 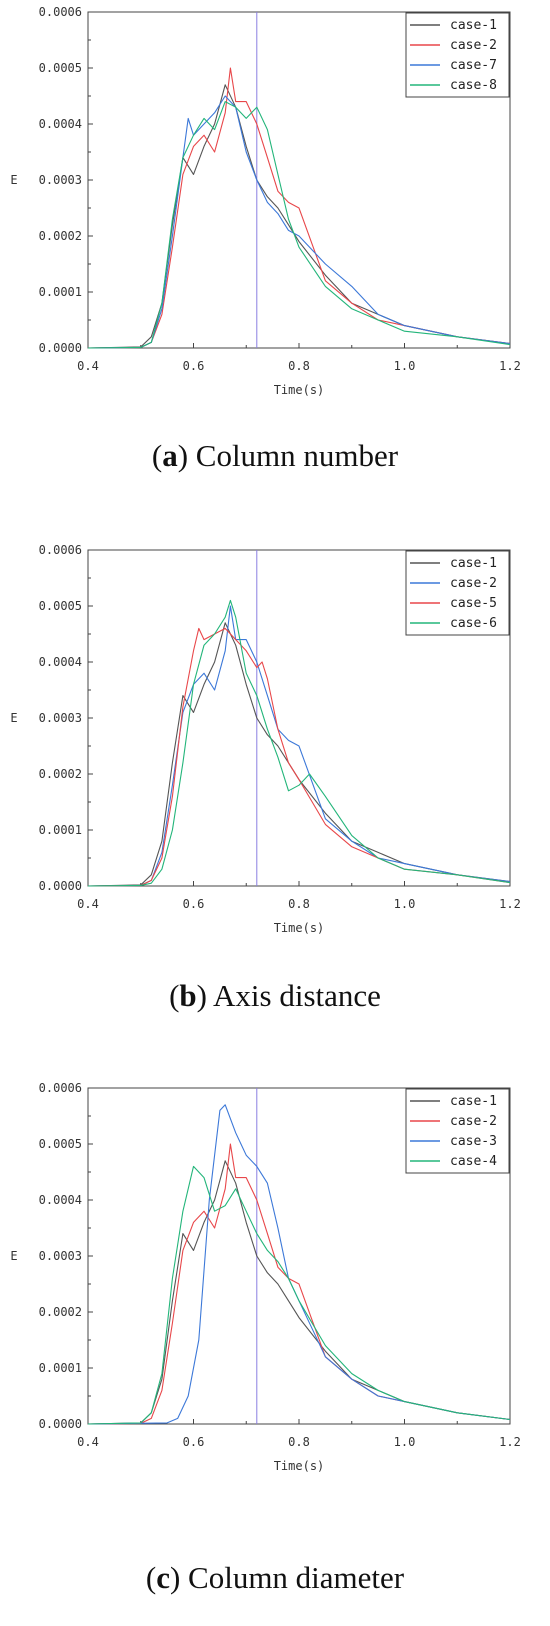 I want to click on caption-text-c: Column diameter, so click(x=296, y=1577).